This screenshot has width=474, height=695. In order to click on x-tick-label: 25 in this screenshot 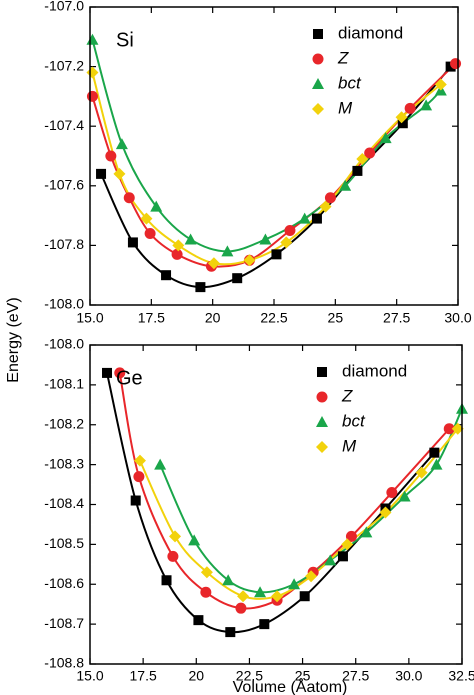, I will do `click(303, 676)`.